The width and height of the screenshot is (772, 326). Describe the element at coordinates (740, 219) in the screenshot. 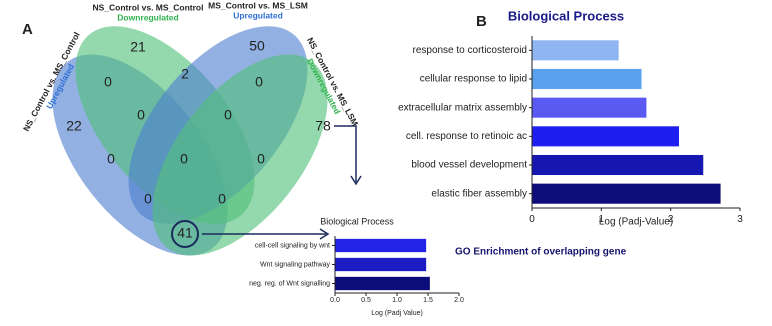

I see `x-tick-label: 3` at that location.